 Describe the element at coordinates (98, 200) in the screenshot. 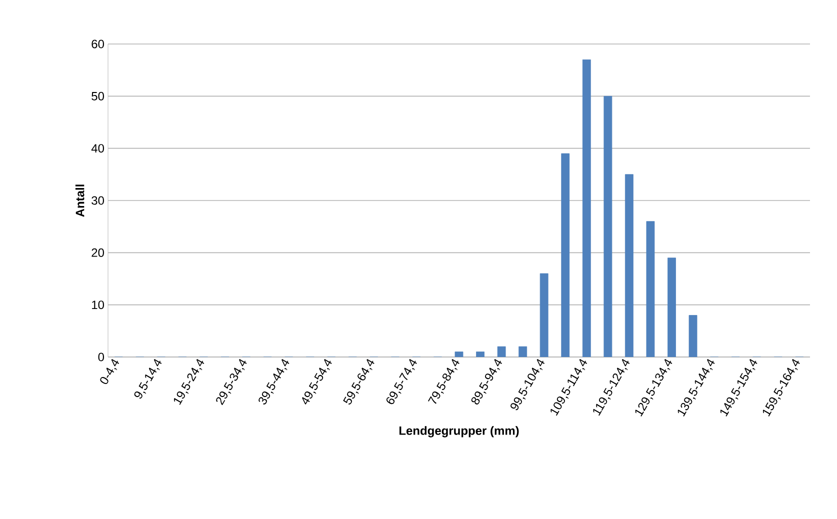

I see `y-tick-label: 30` at that location.